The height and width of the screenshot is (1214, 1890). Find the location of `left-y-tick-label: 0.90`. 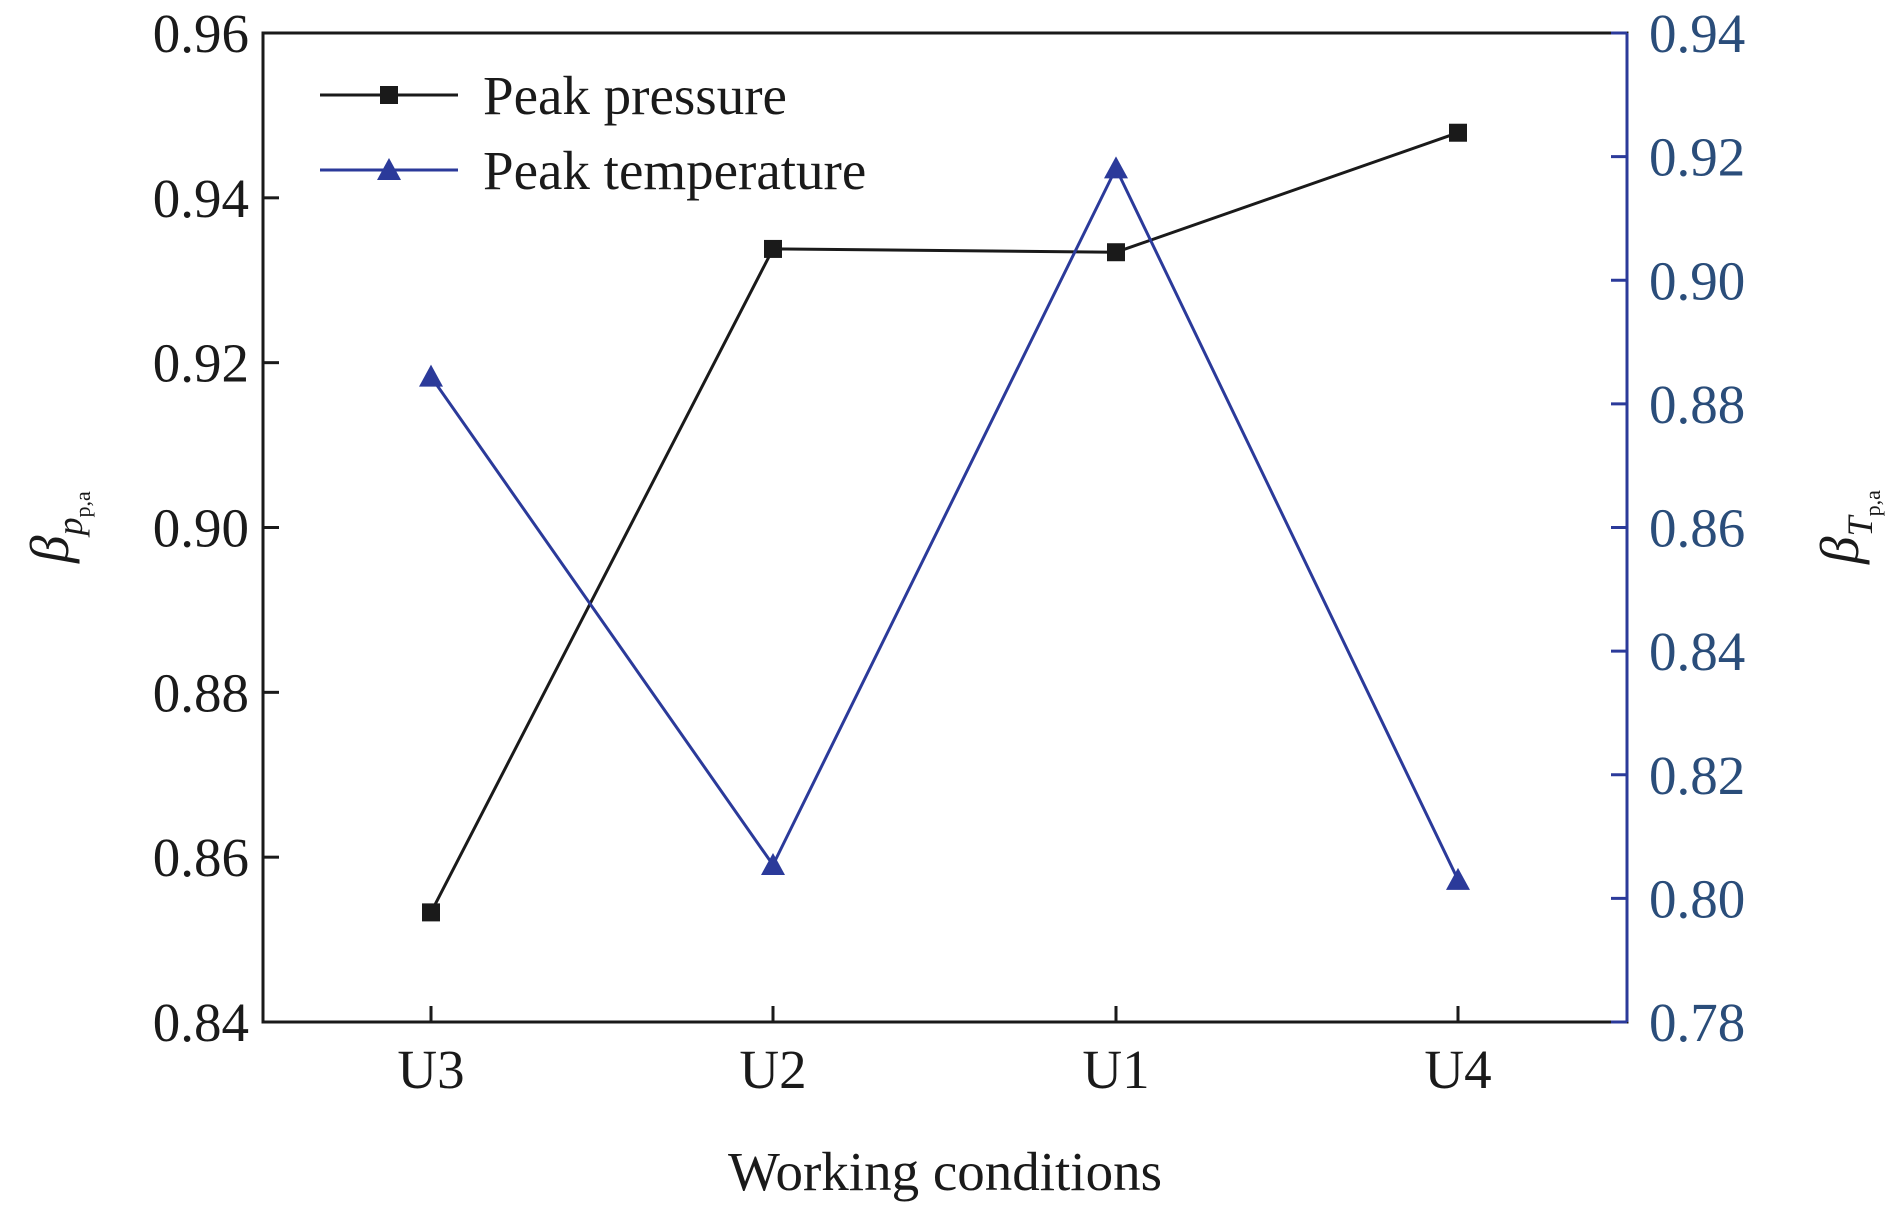

left-y-tick-label: 0.90 is located at coordinates (201, 528).